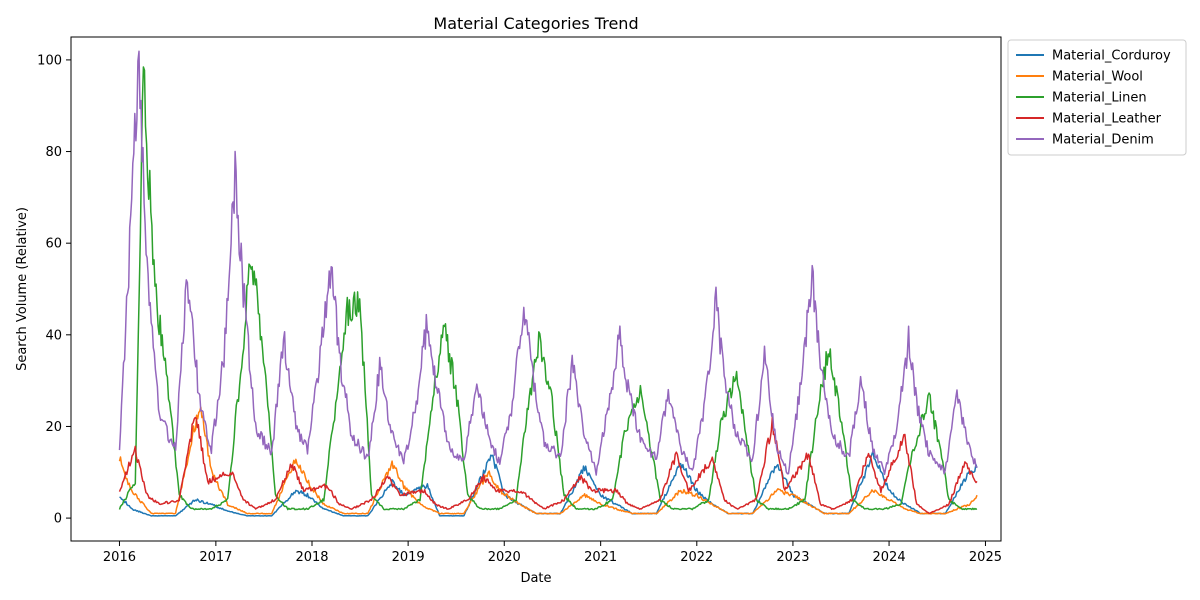 The image size is (1200, 600). I want to click on legend-label-material-corduroy: Material_Corduroy, so click(1111, 56).